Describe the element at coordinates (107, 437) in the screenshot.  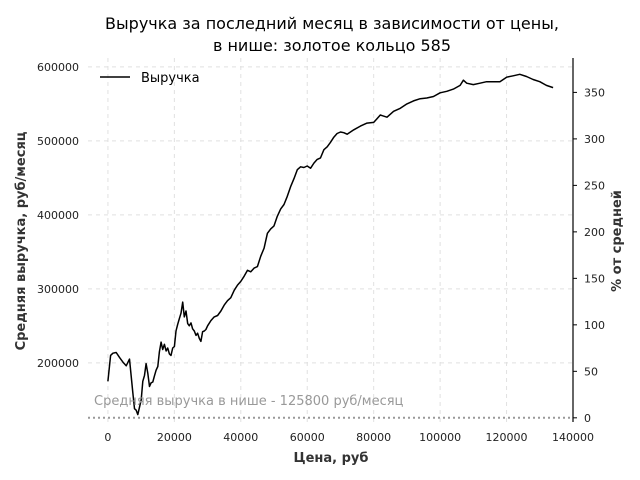
I see `x-tick-label: 0` at that location.